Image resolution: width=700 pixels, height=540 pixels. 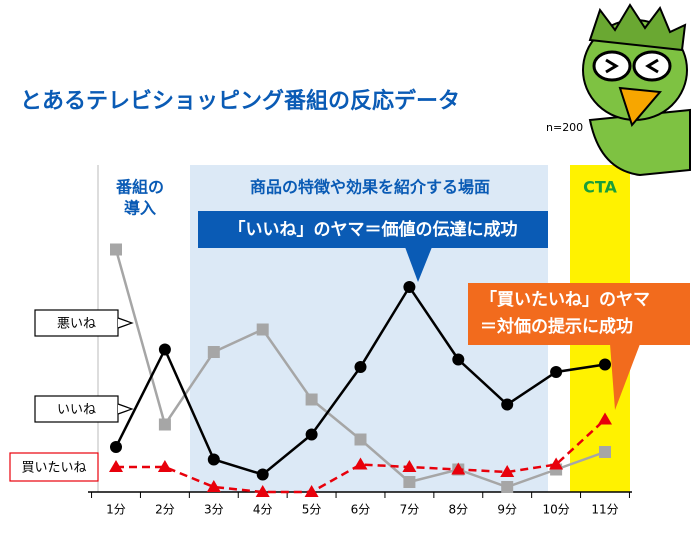 I want to click on phase-label: CTA, so click(x=600, y=187).